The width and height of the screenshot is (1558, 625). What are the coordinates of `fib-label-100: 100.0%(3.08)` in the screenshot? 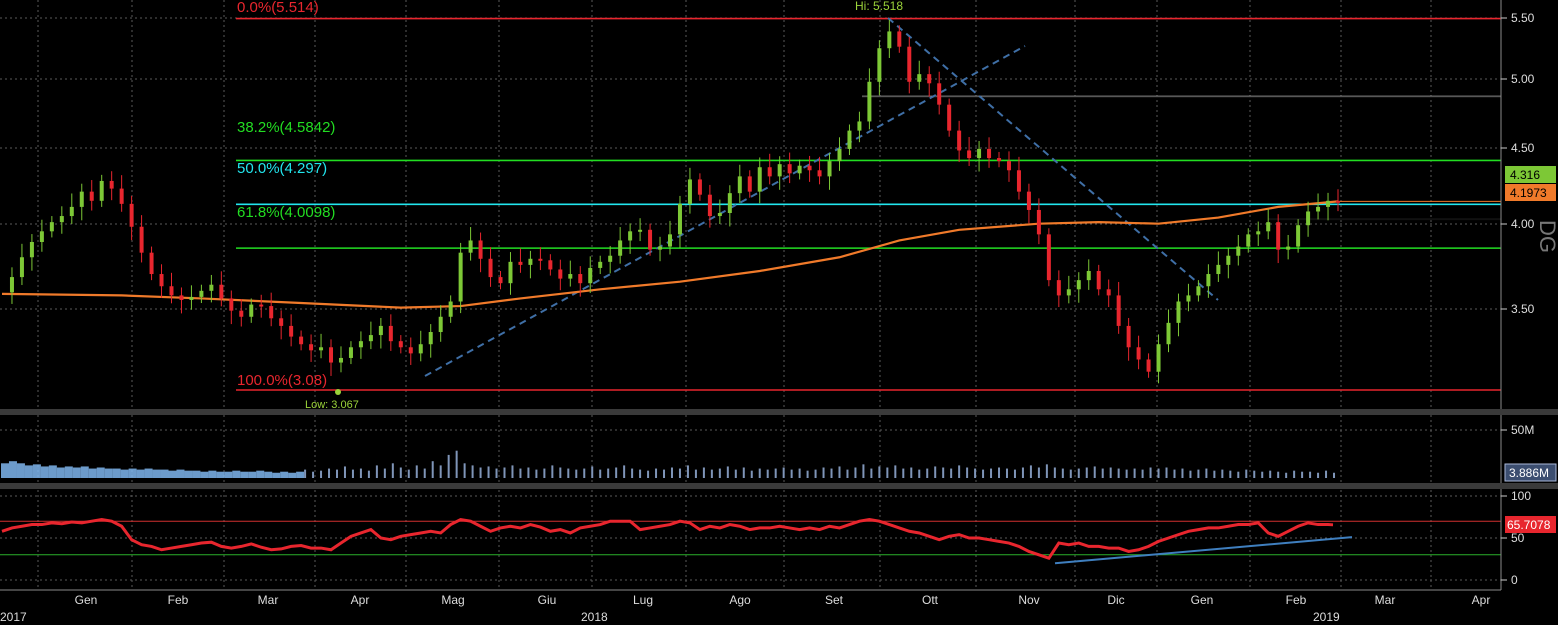 It's located at (282, 380).